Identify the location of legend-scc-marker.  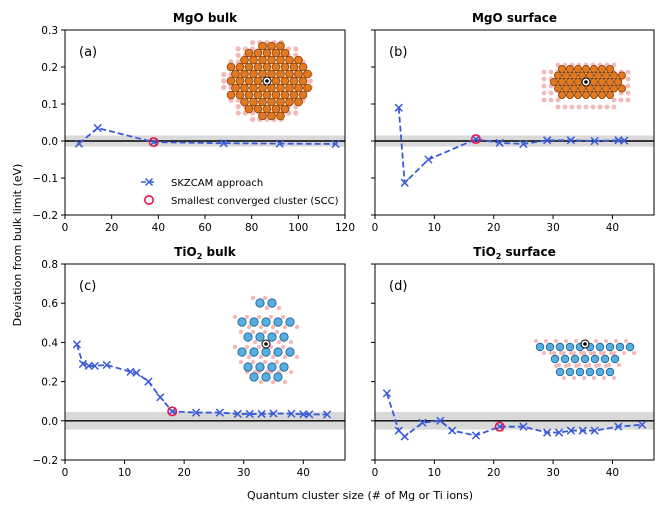
(149, 200).